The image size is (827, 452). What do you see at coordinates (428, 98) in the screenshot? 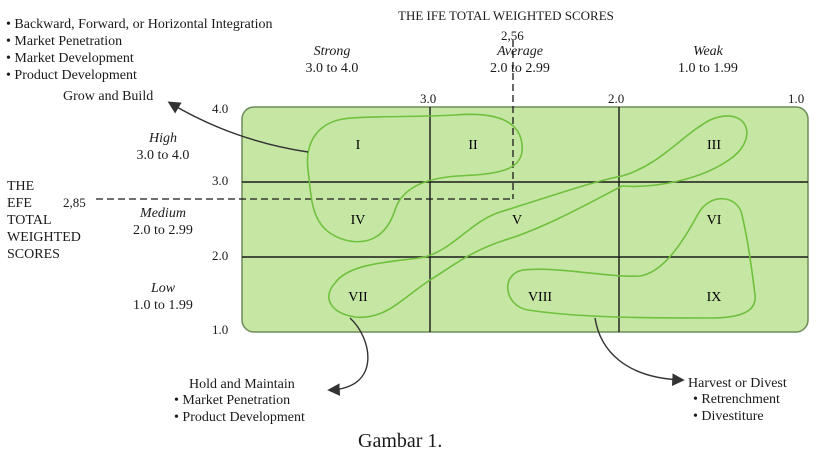
I see `x-tick-3: 3.0` at bounding box center [428, 98].